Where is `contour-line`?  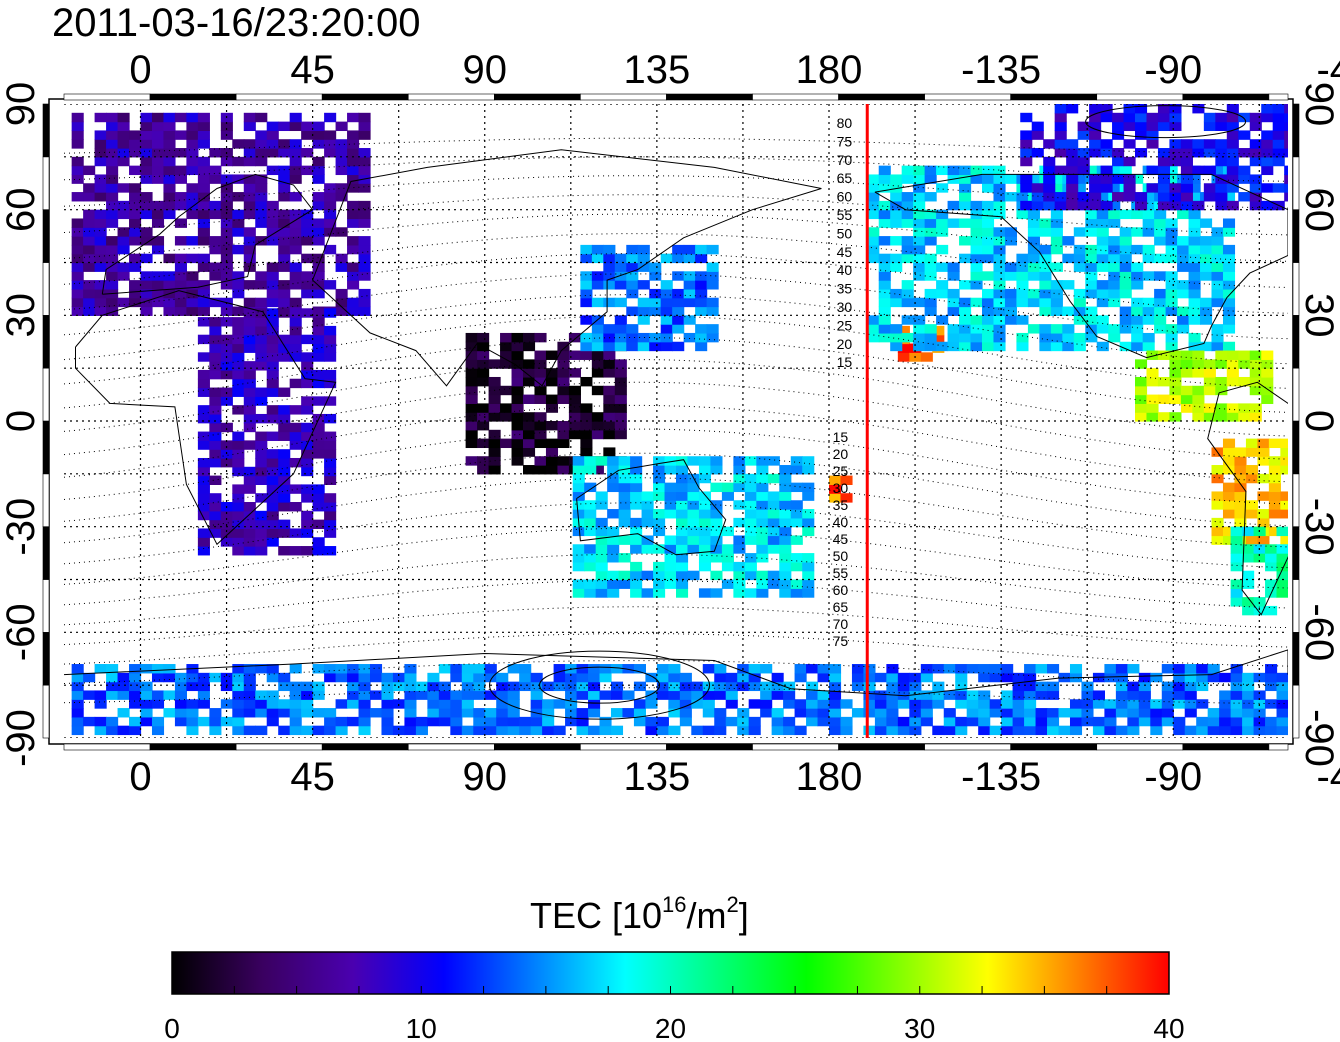
contour-line is located at coordinates (676, 260).